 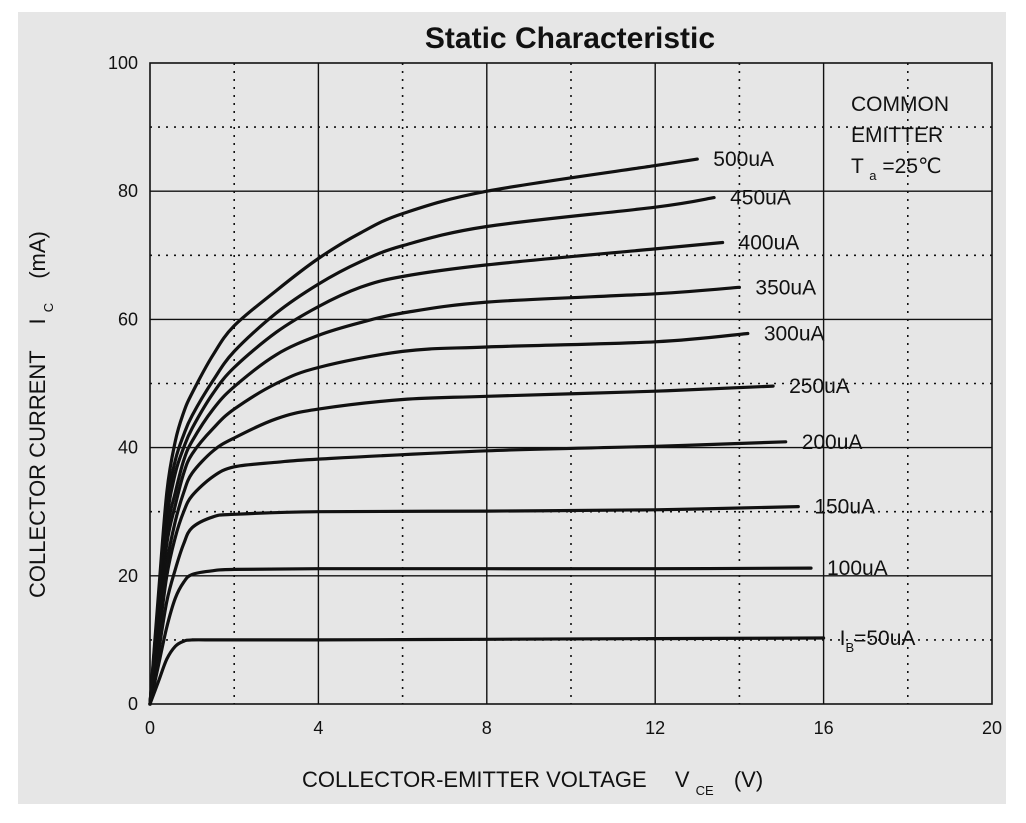 What do you see at coordinates (819, 386) in the screenshot?
I see `series-label-250ua: 250uA` at bounding box center [819, 386].